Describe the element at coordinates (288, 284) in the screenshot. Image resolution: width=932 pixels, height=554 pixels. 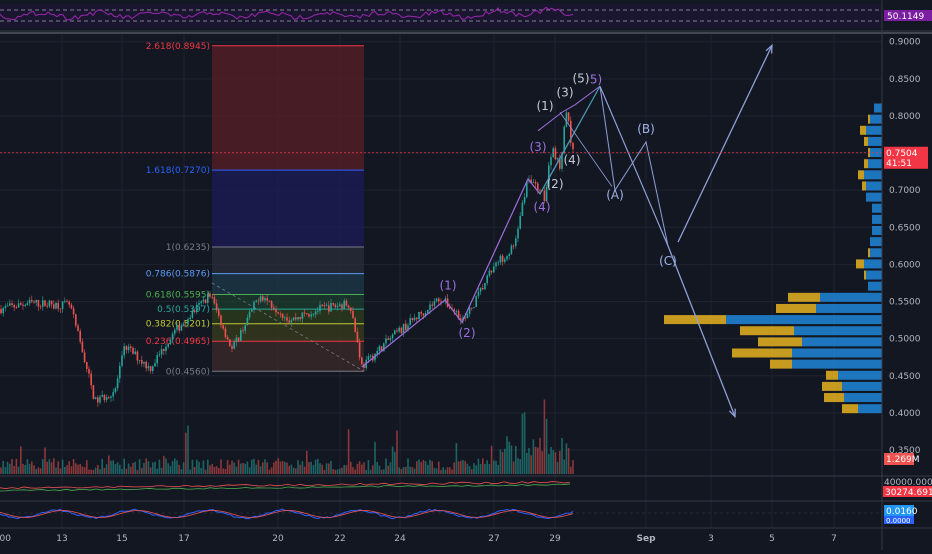
I see `fib-zone` at that location.